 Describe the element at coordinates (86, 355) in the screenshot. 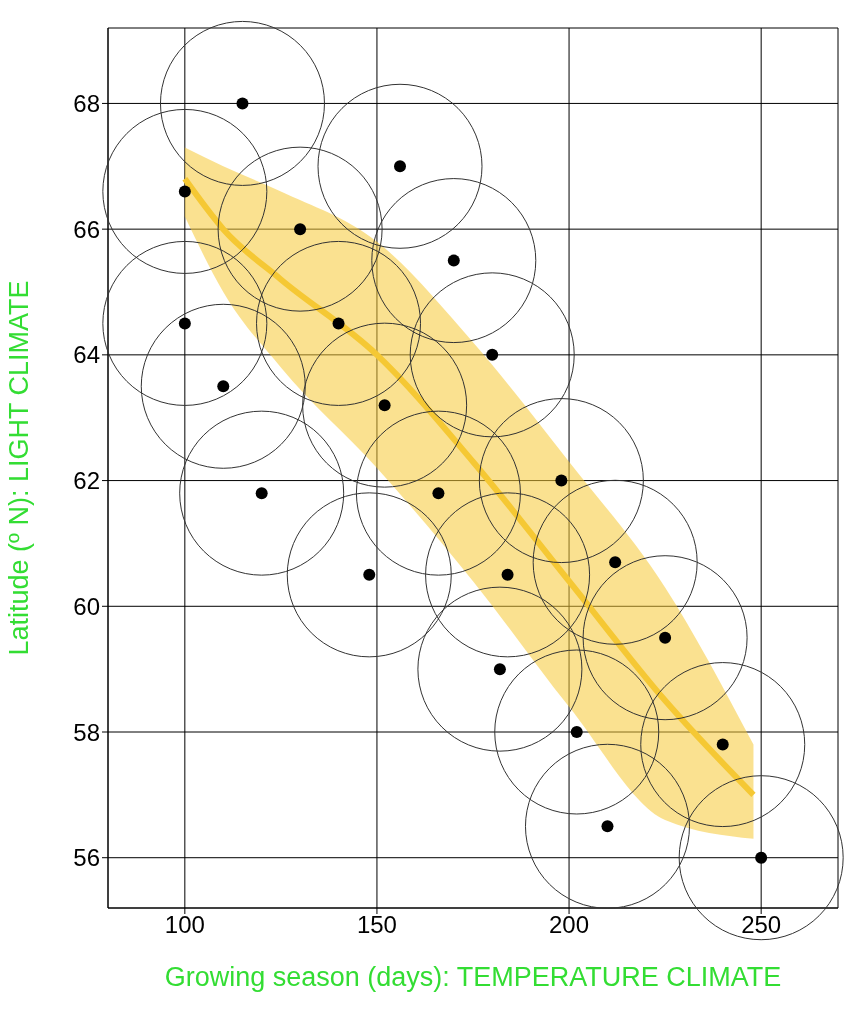

I see `y-tick-label: 64` at that location.